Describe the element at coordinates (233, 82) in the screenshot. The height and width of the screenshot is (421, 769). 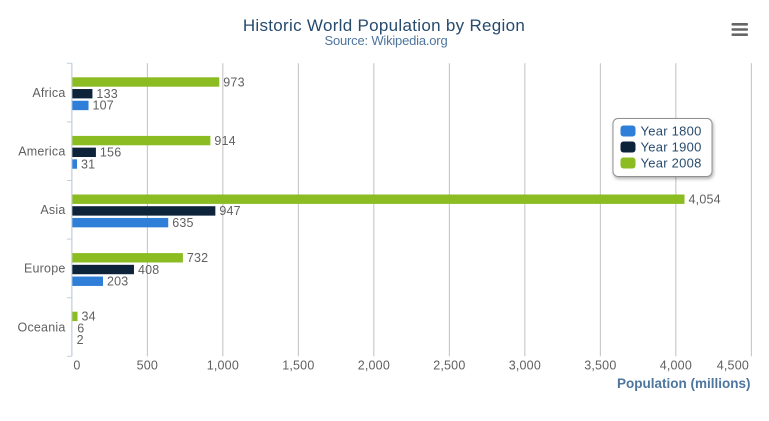
I see `svg-text: 973` at that location.